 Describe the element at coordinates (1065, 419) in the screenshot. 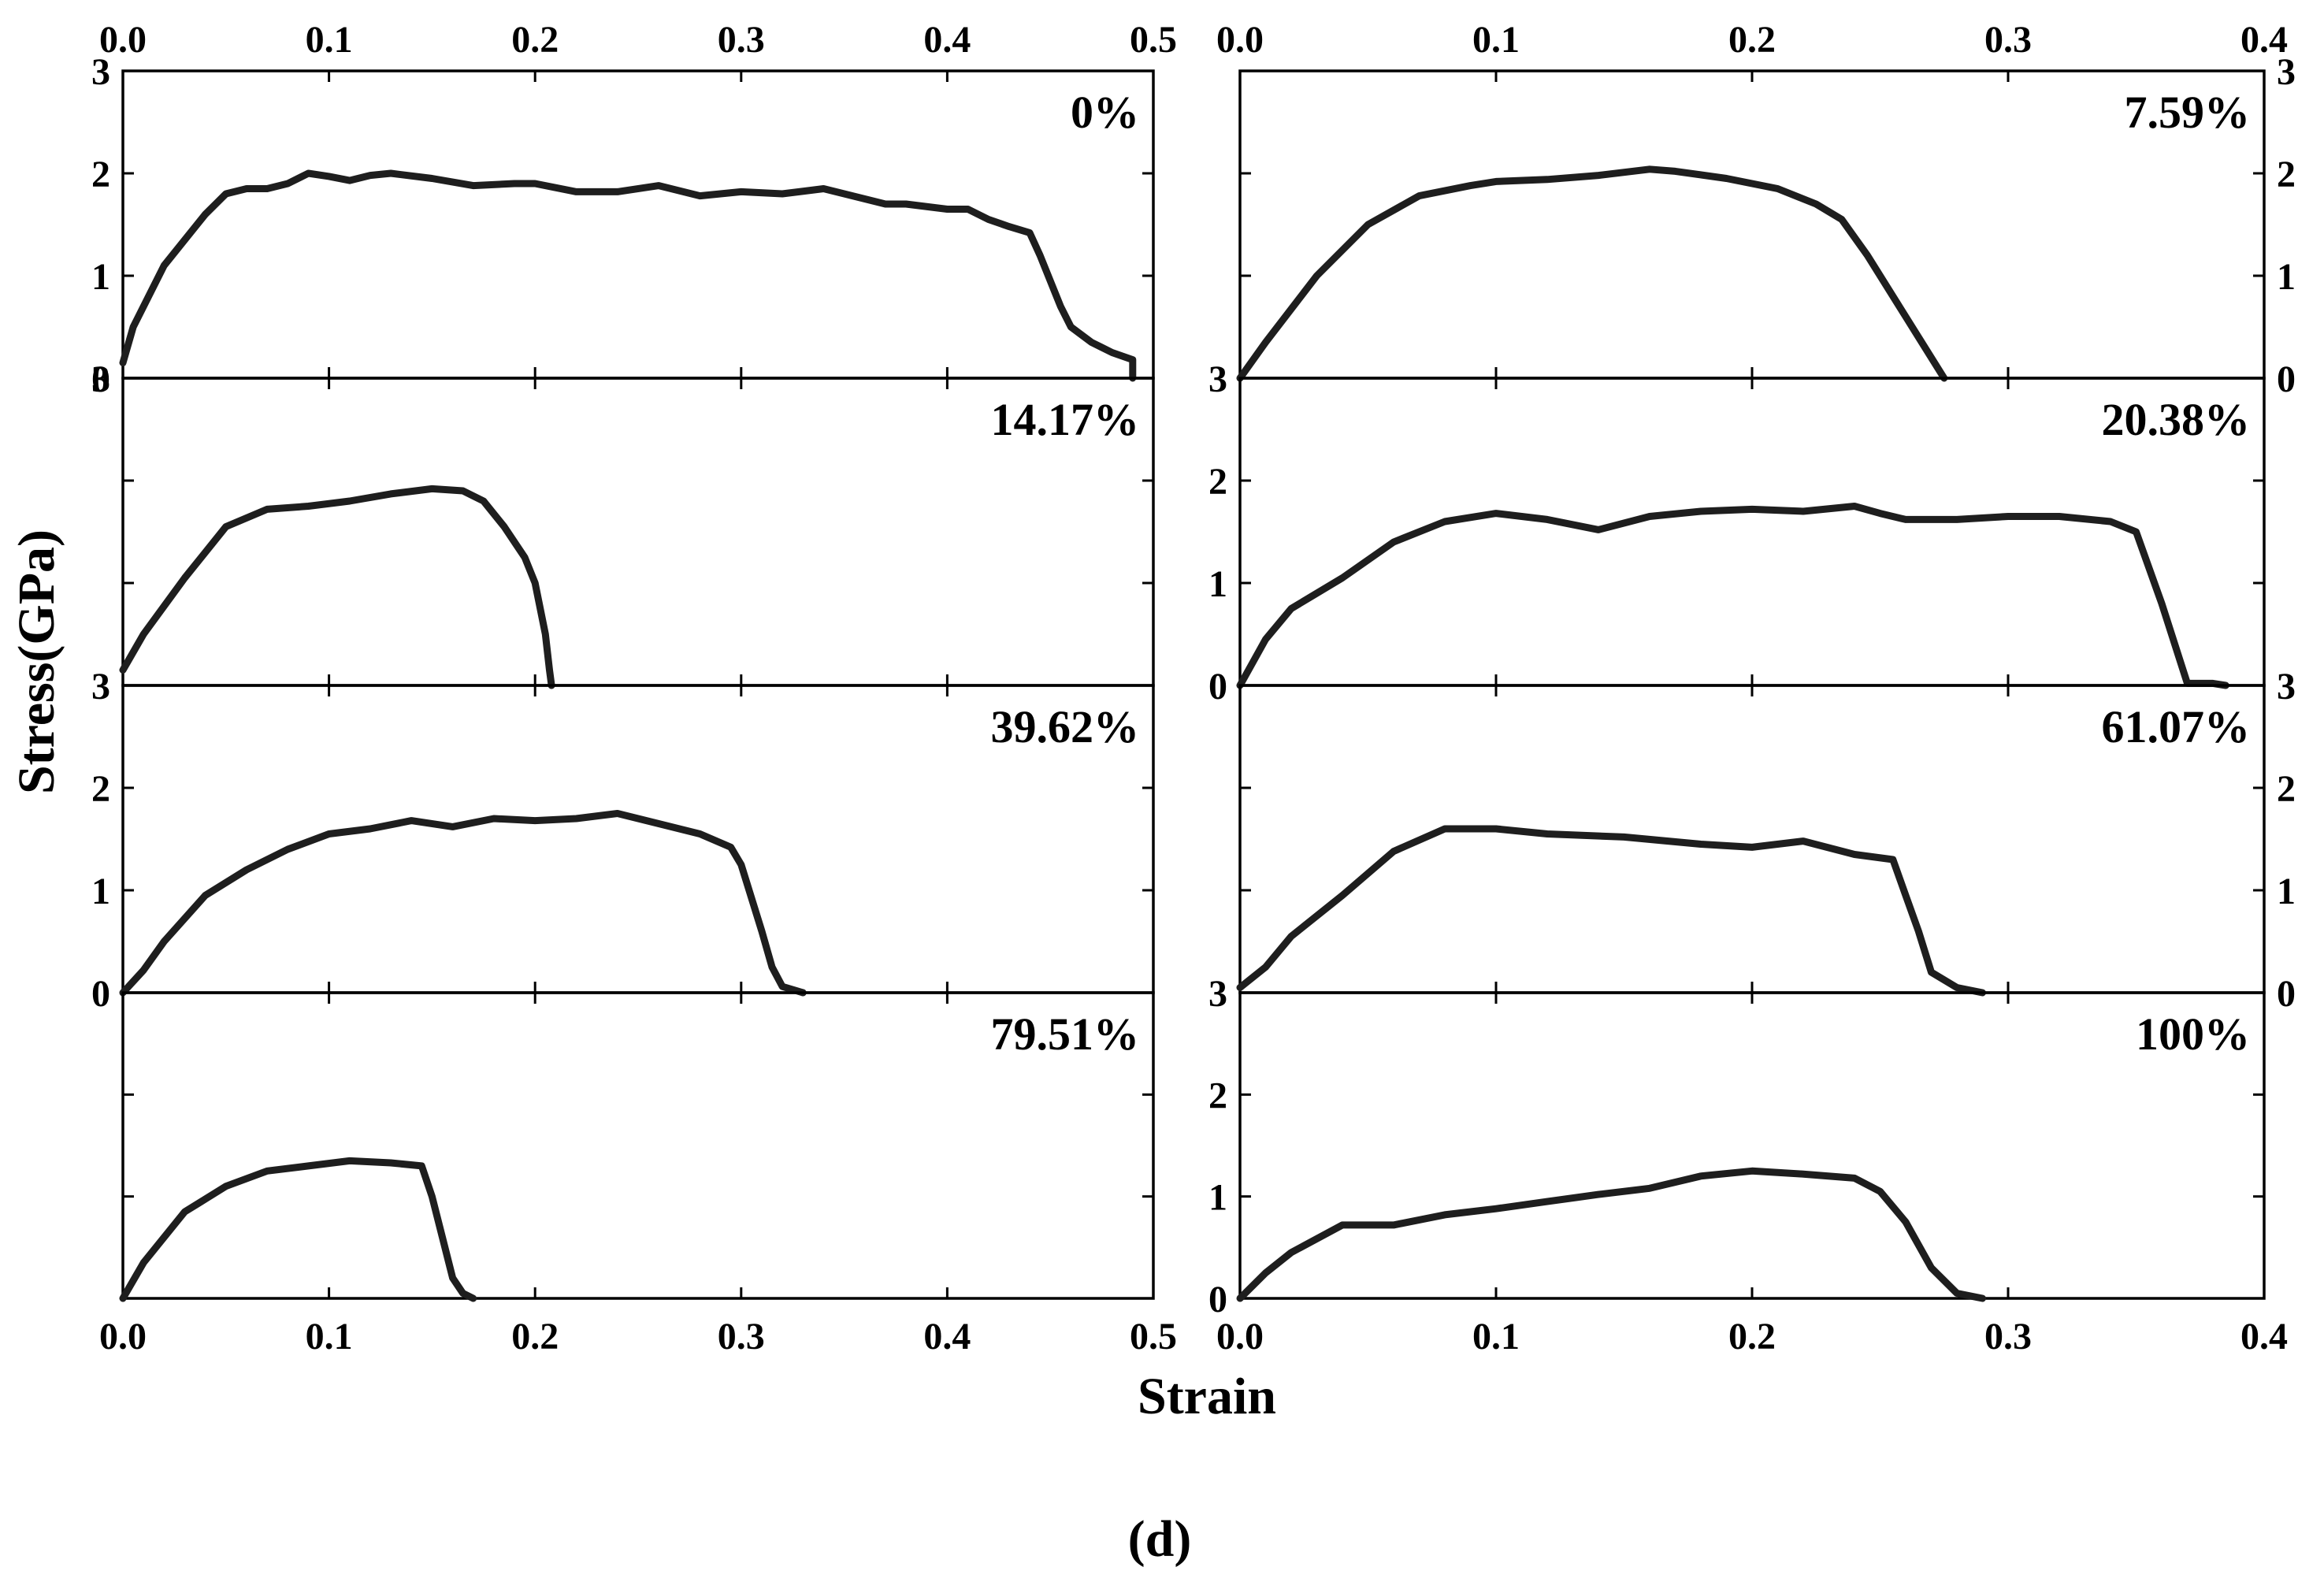

I see `panel-label: 14.17%` at that location.